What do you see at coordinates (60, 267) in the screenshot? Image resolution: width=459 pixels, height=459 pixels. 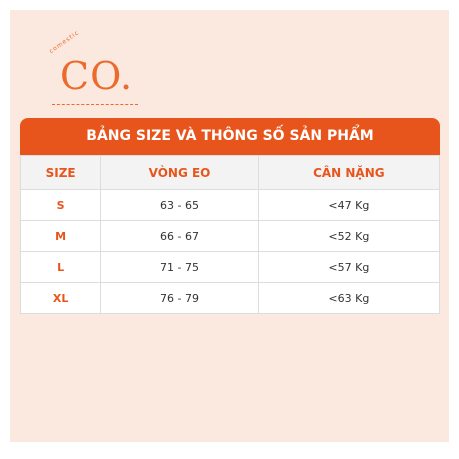 I see `table-cell: L` at bounding box center [60, 267].